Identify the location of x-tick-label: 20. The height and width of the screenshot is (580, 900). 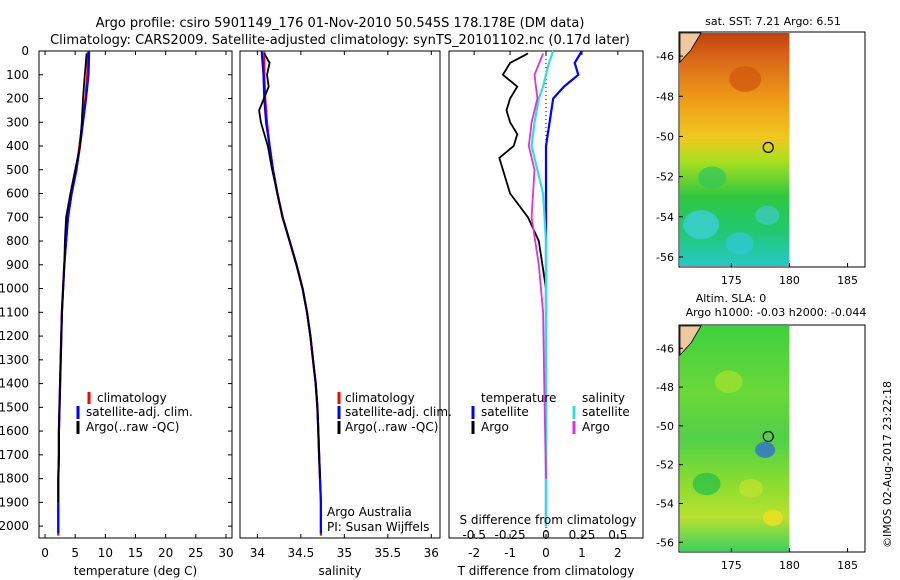
(165, 553).